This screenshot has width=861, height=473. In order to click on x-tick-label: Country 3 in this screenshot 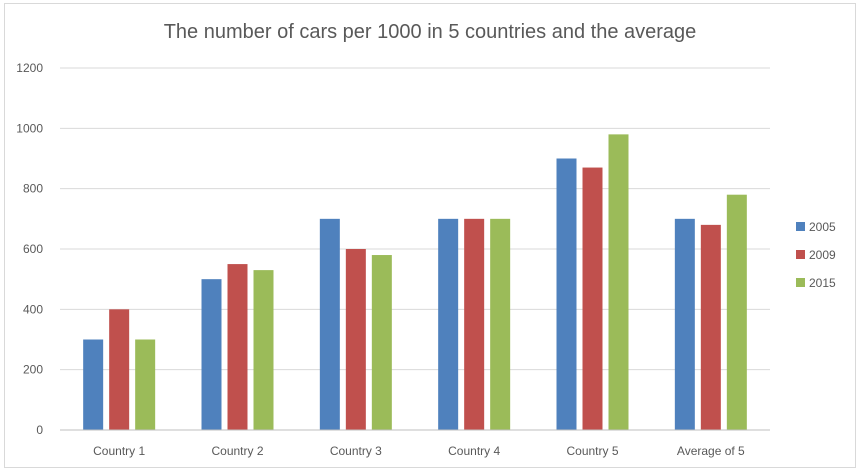, I will do `click(356, 451)`.